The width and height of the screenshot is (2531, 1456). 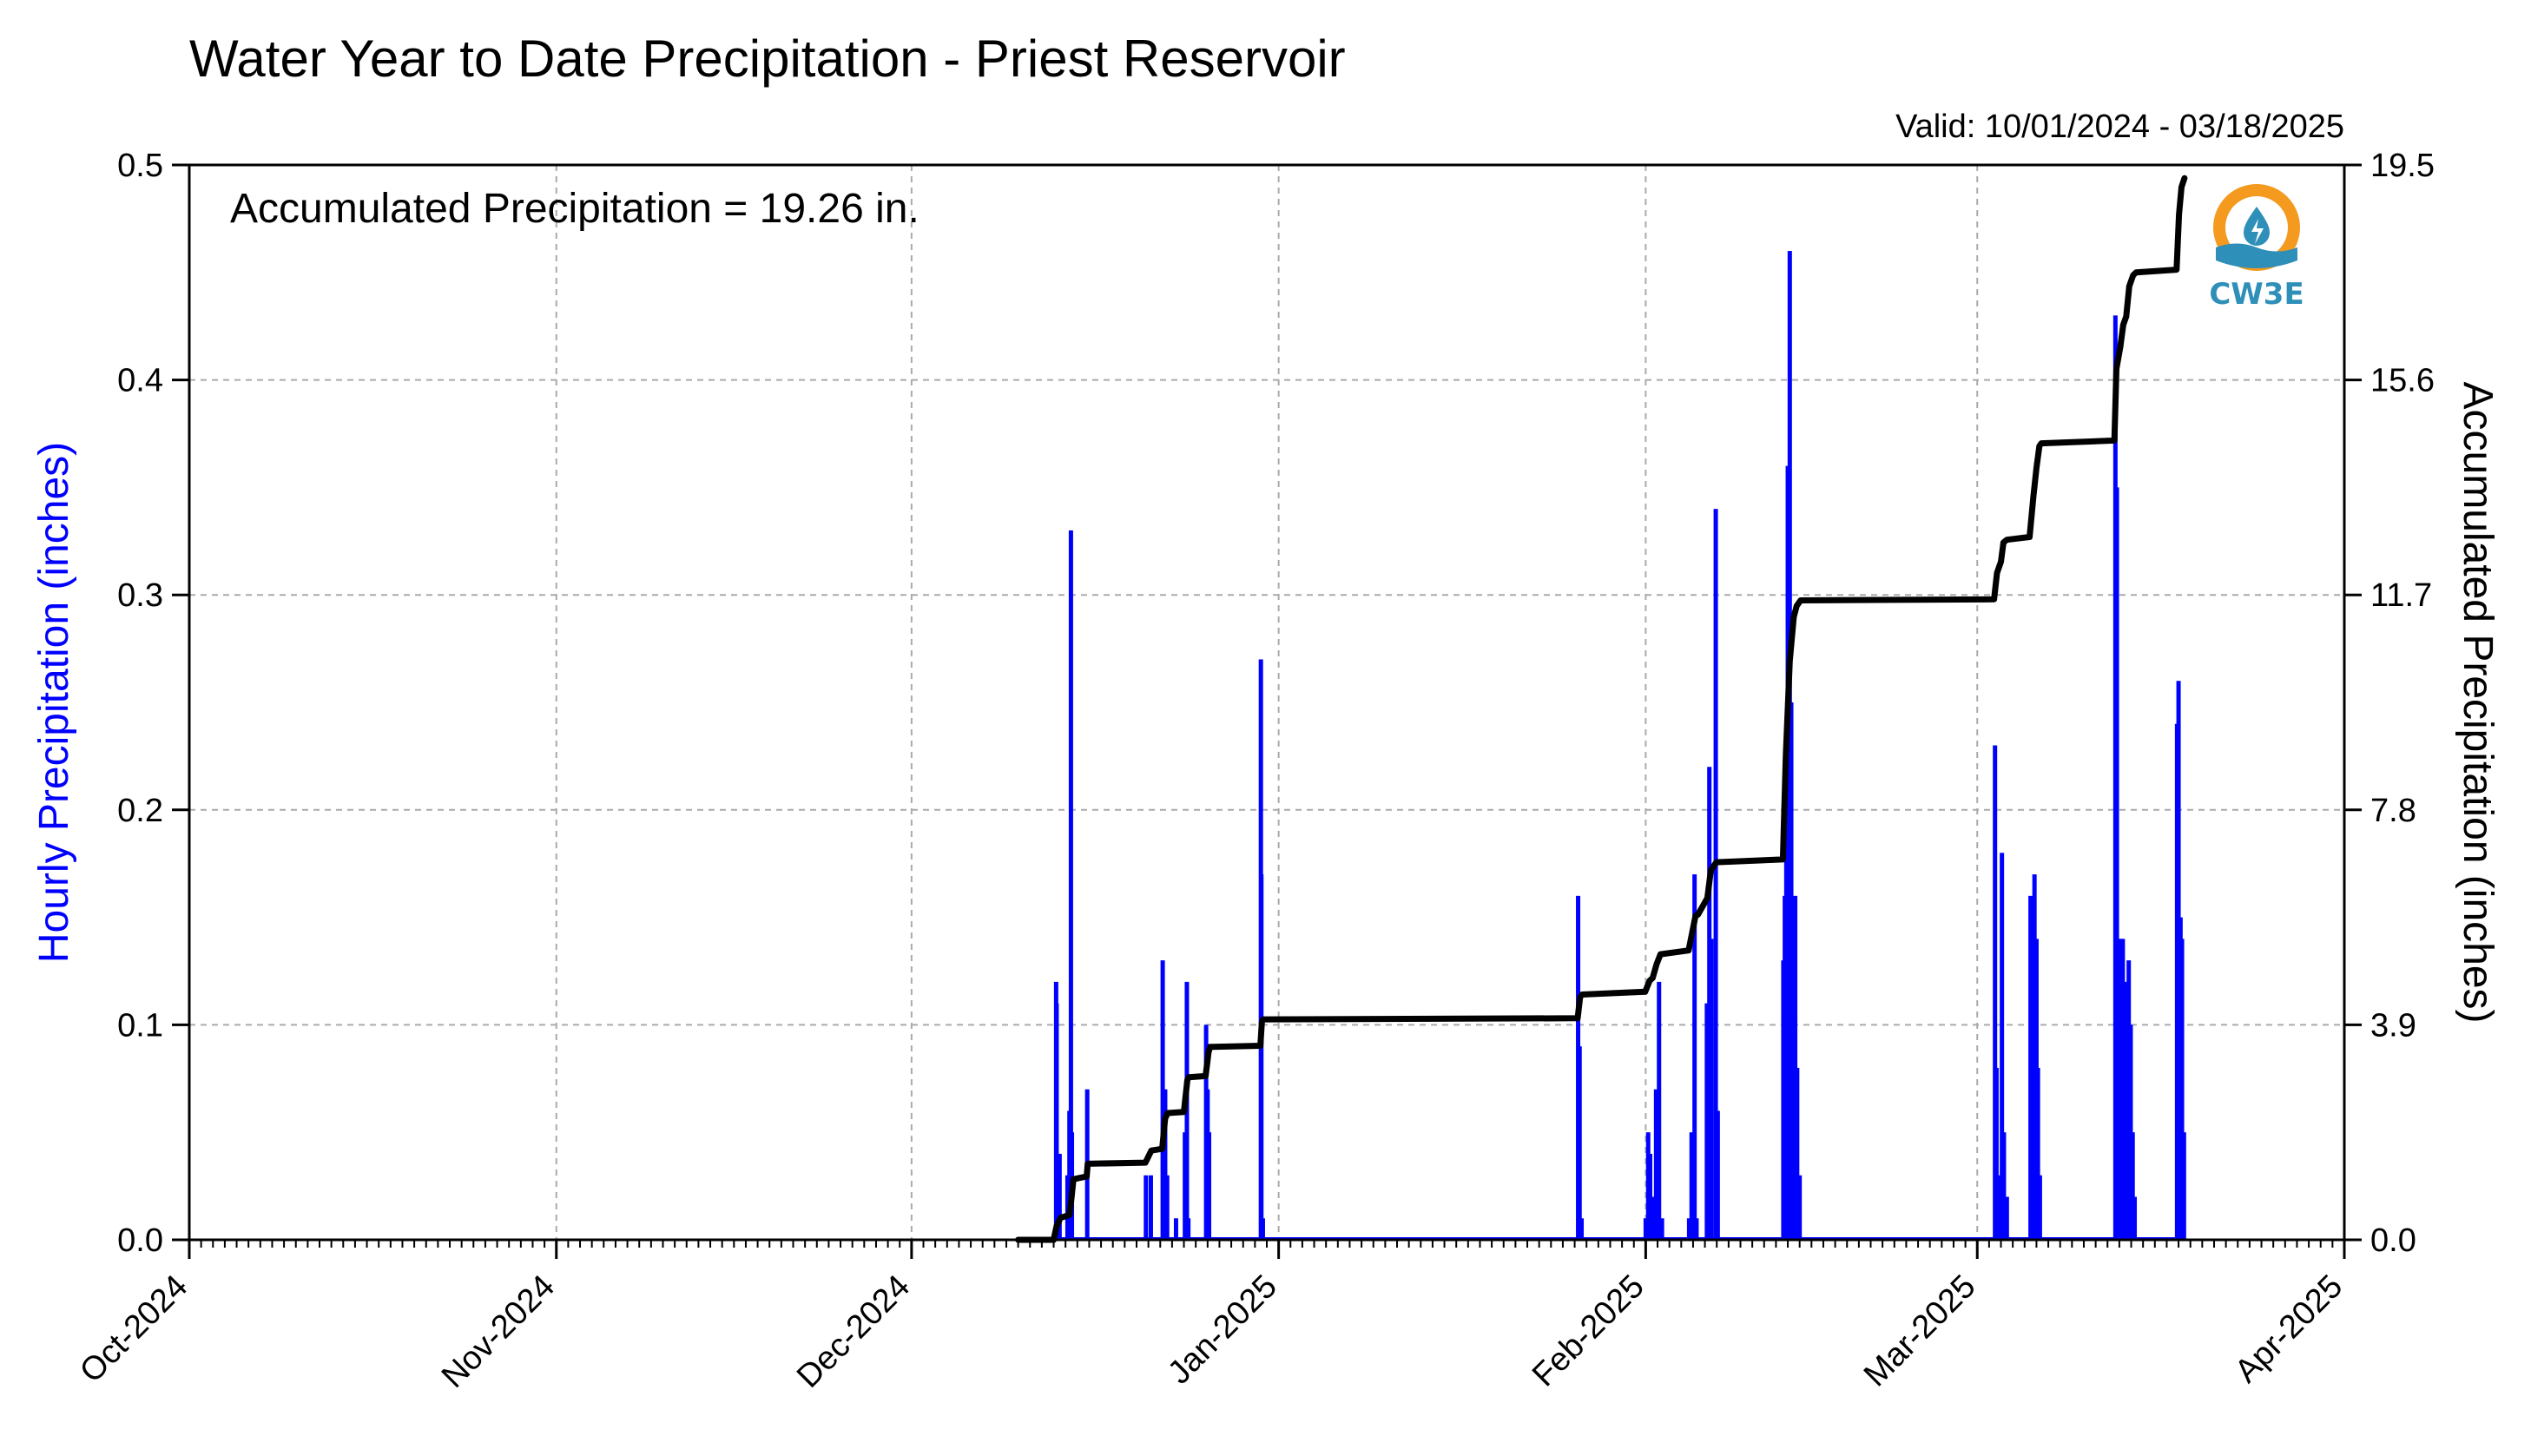 What do you see at coordinates (140, 381) in the screenshot?
I see `left-y-tick-label: 0.4` at bounding box center [140, 381].